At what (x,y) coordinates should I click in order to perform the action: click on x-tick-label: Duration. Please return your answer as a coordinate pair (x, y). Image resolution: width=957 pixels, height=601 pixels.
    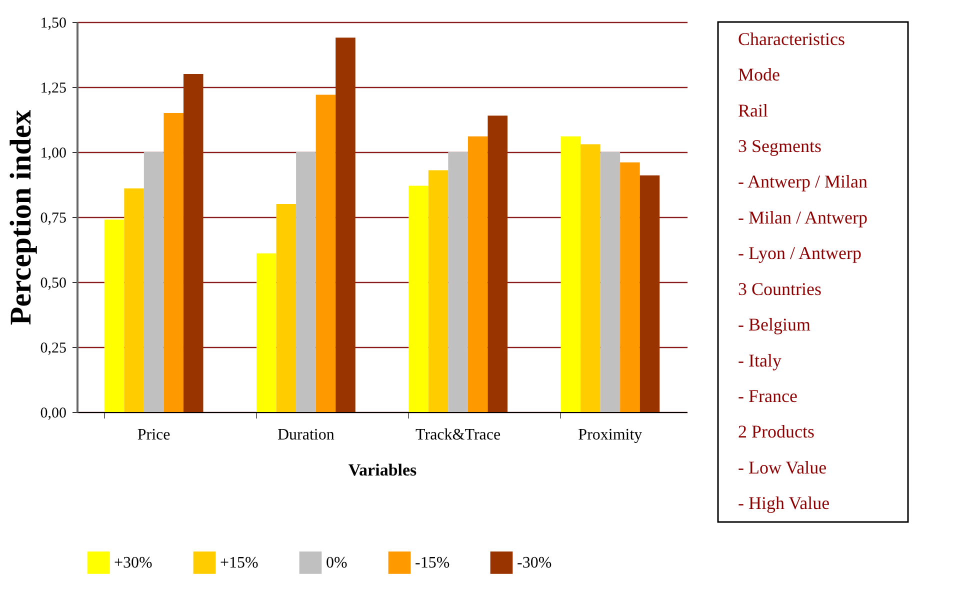
    Looking at the image, I should click on (306, 435).